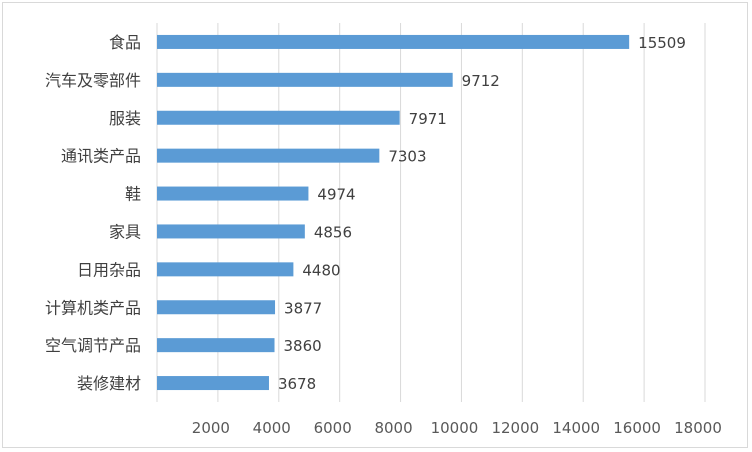  What do you see at coordinates (101, 156) in the screenshot?
I see `category-label: 通讯类产品` at bounding box center [101, 156].